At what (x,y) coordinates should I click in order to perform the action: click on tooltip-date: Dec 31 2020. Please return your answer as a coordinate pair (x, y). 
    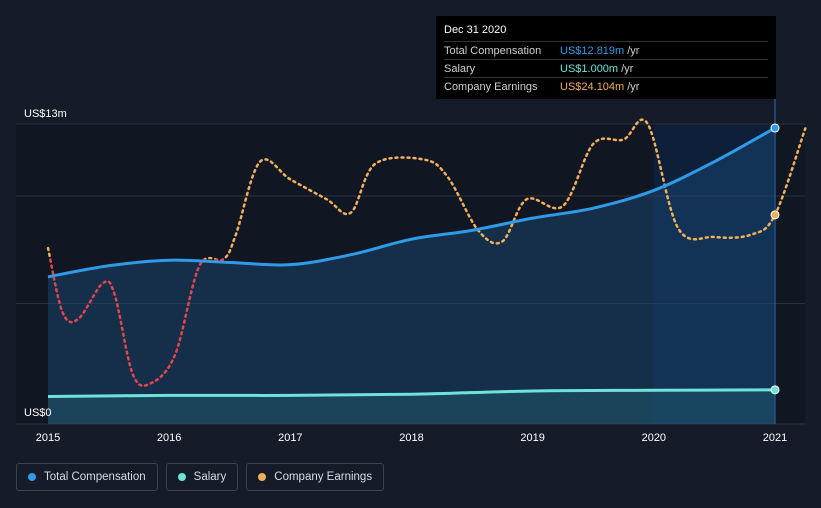
    Looking at the image, I should click on (475, 30).